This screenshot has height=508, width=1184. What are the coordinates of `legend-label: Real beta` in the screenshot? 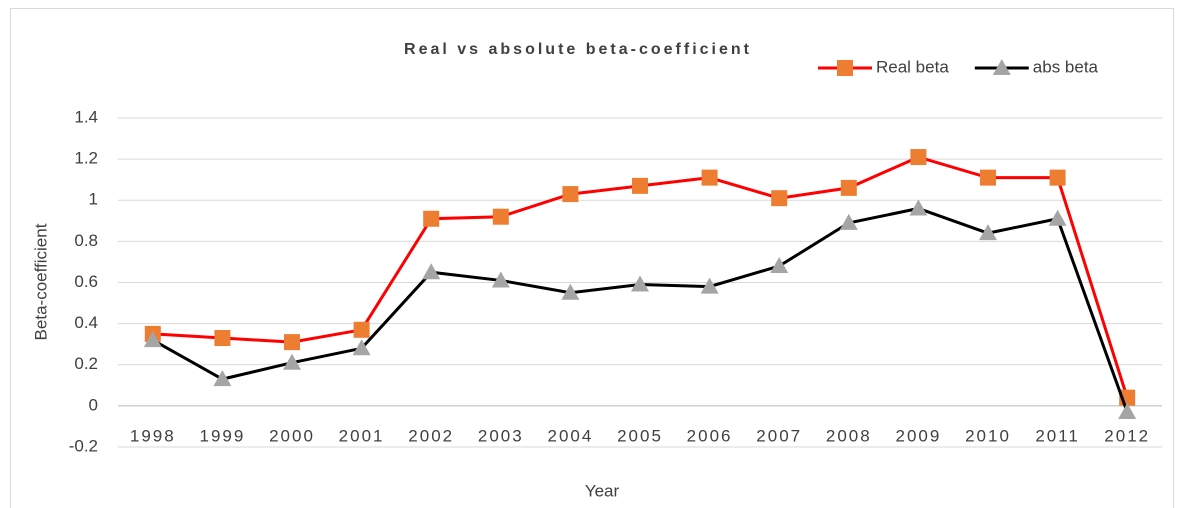 It's located at (912, 66).